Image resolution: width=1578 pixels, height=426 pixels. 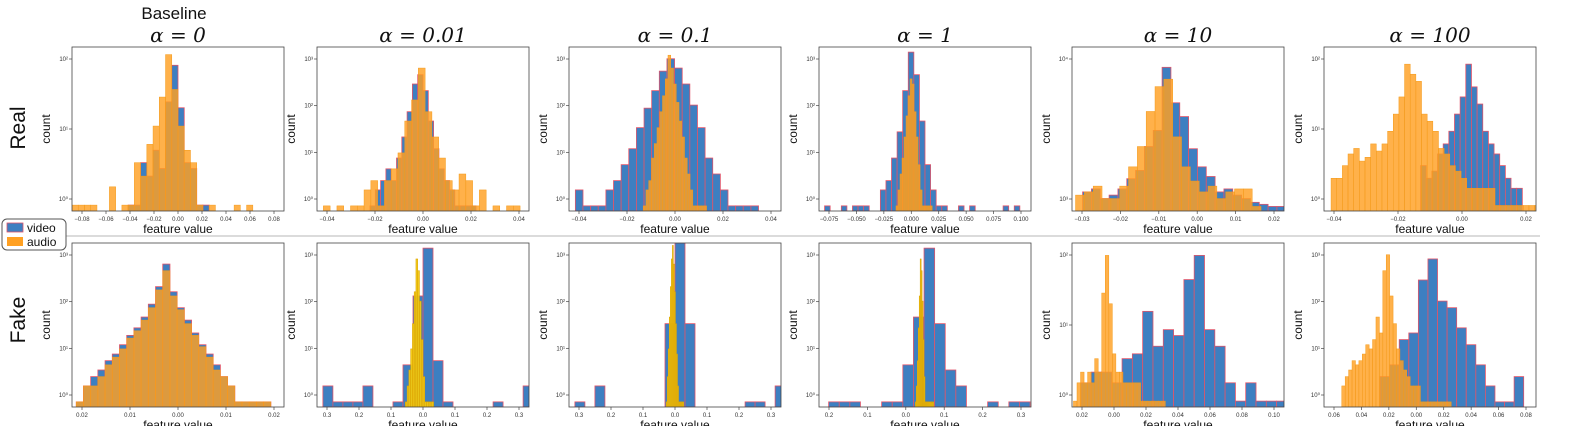 I want to click on x-tick-label: 0.100, so click(x=1021, y=220).